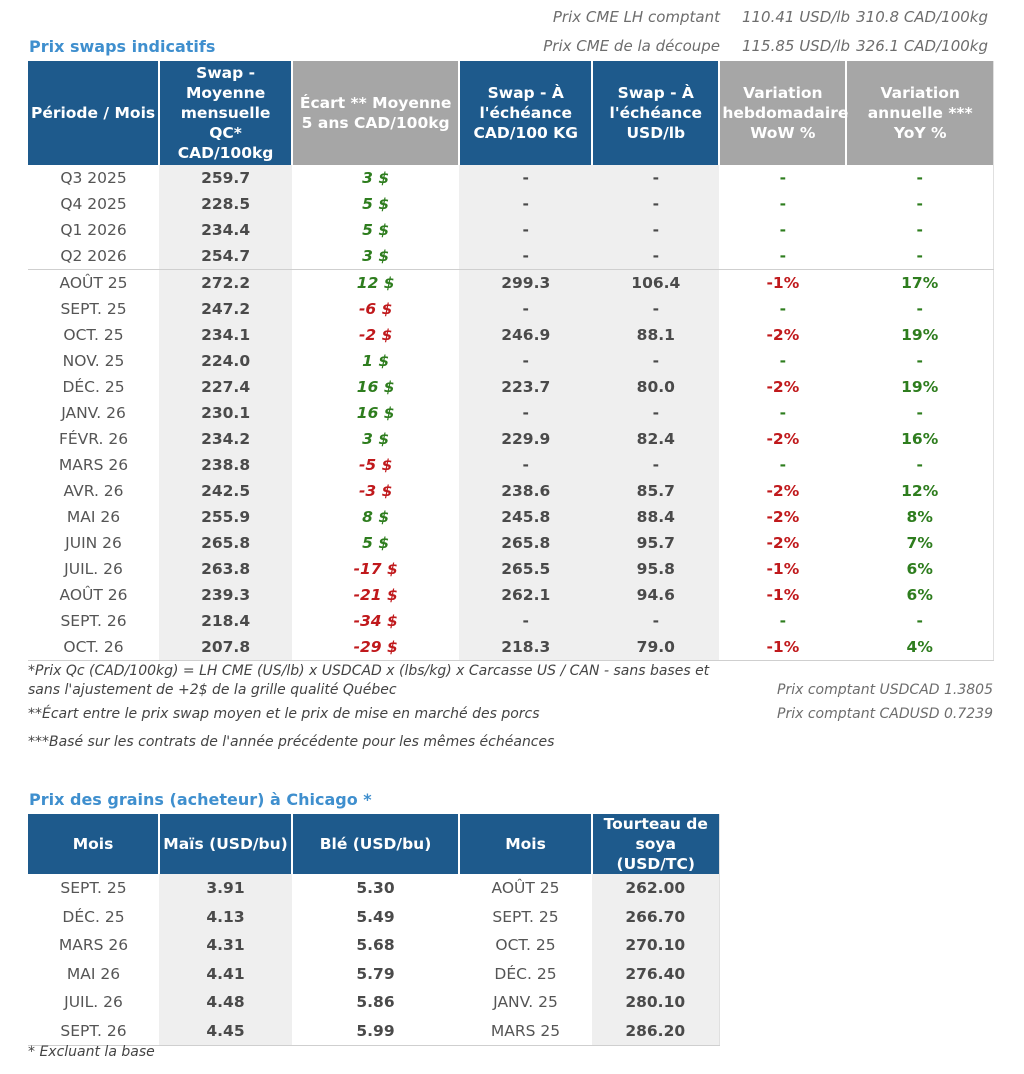 The image size is (1024, 1074). Describe the element at coordinates (373, 888) in the screenshot. I see `table-row: SEPT. 25 3.91 5.30 AOÛT 25 262.00` at that location.